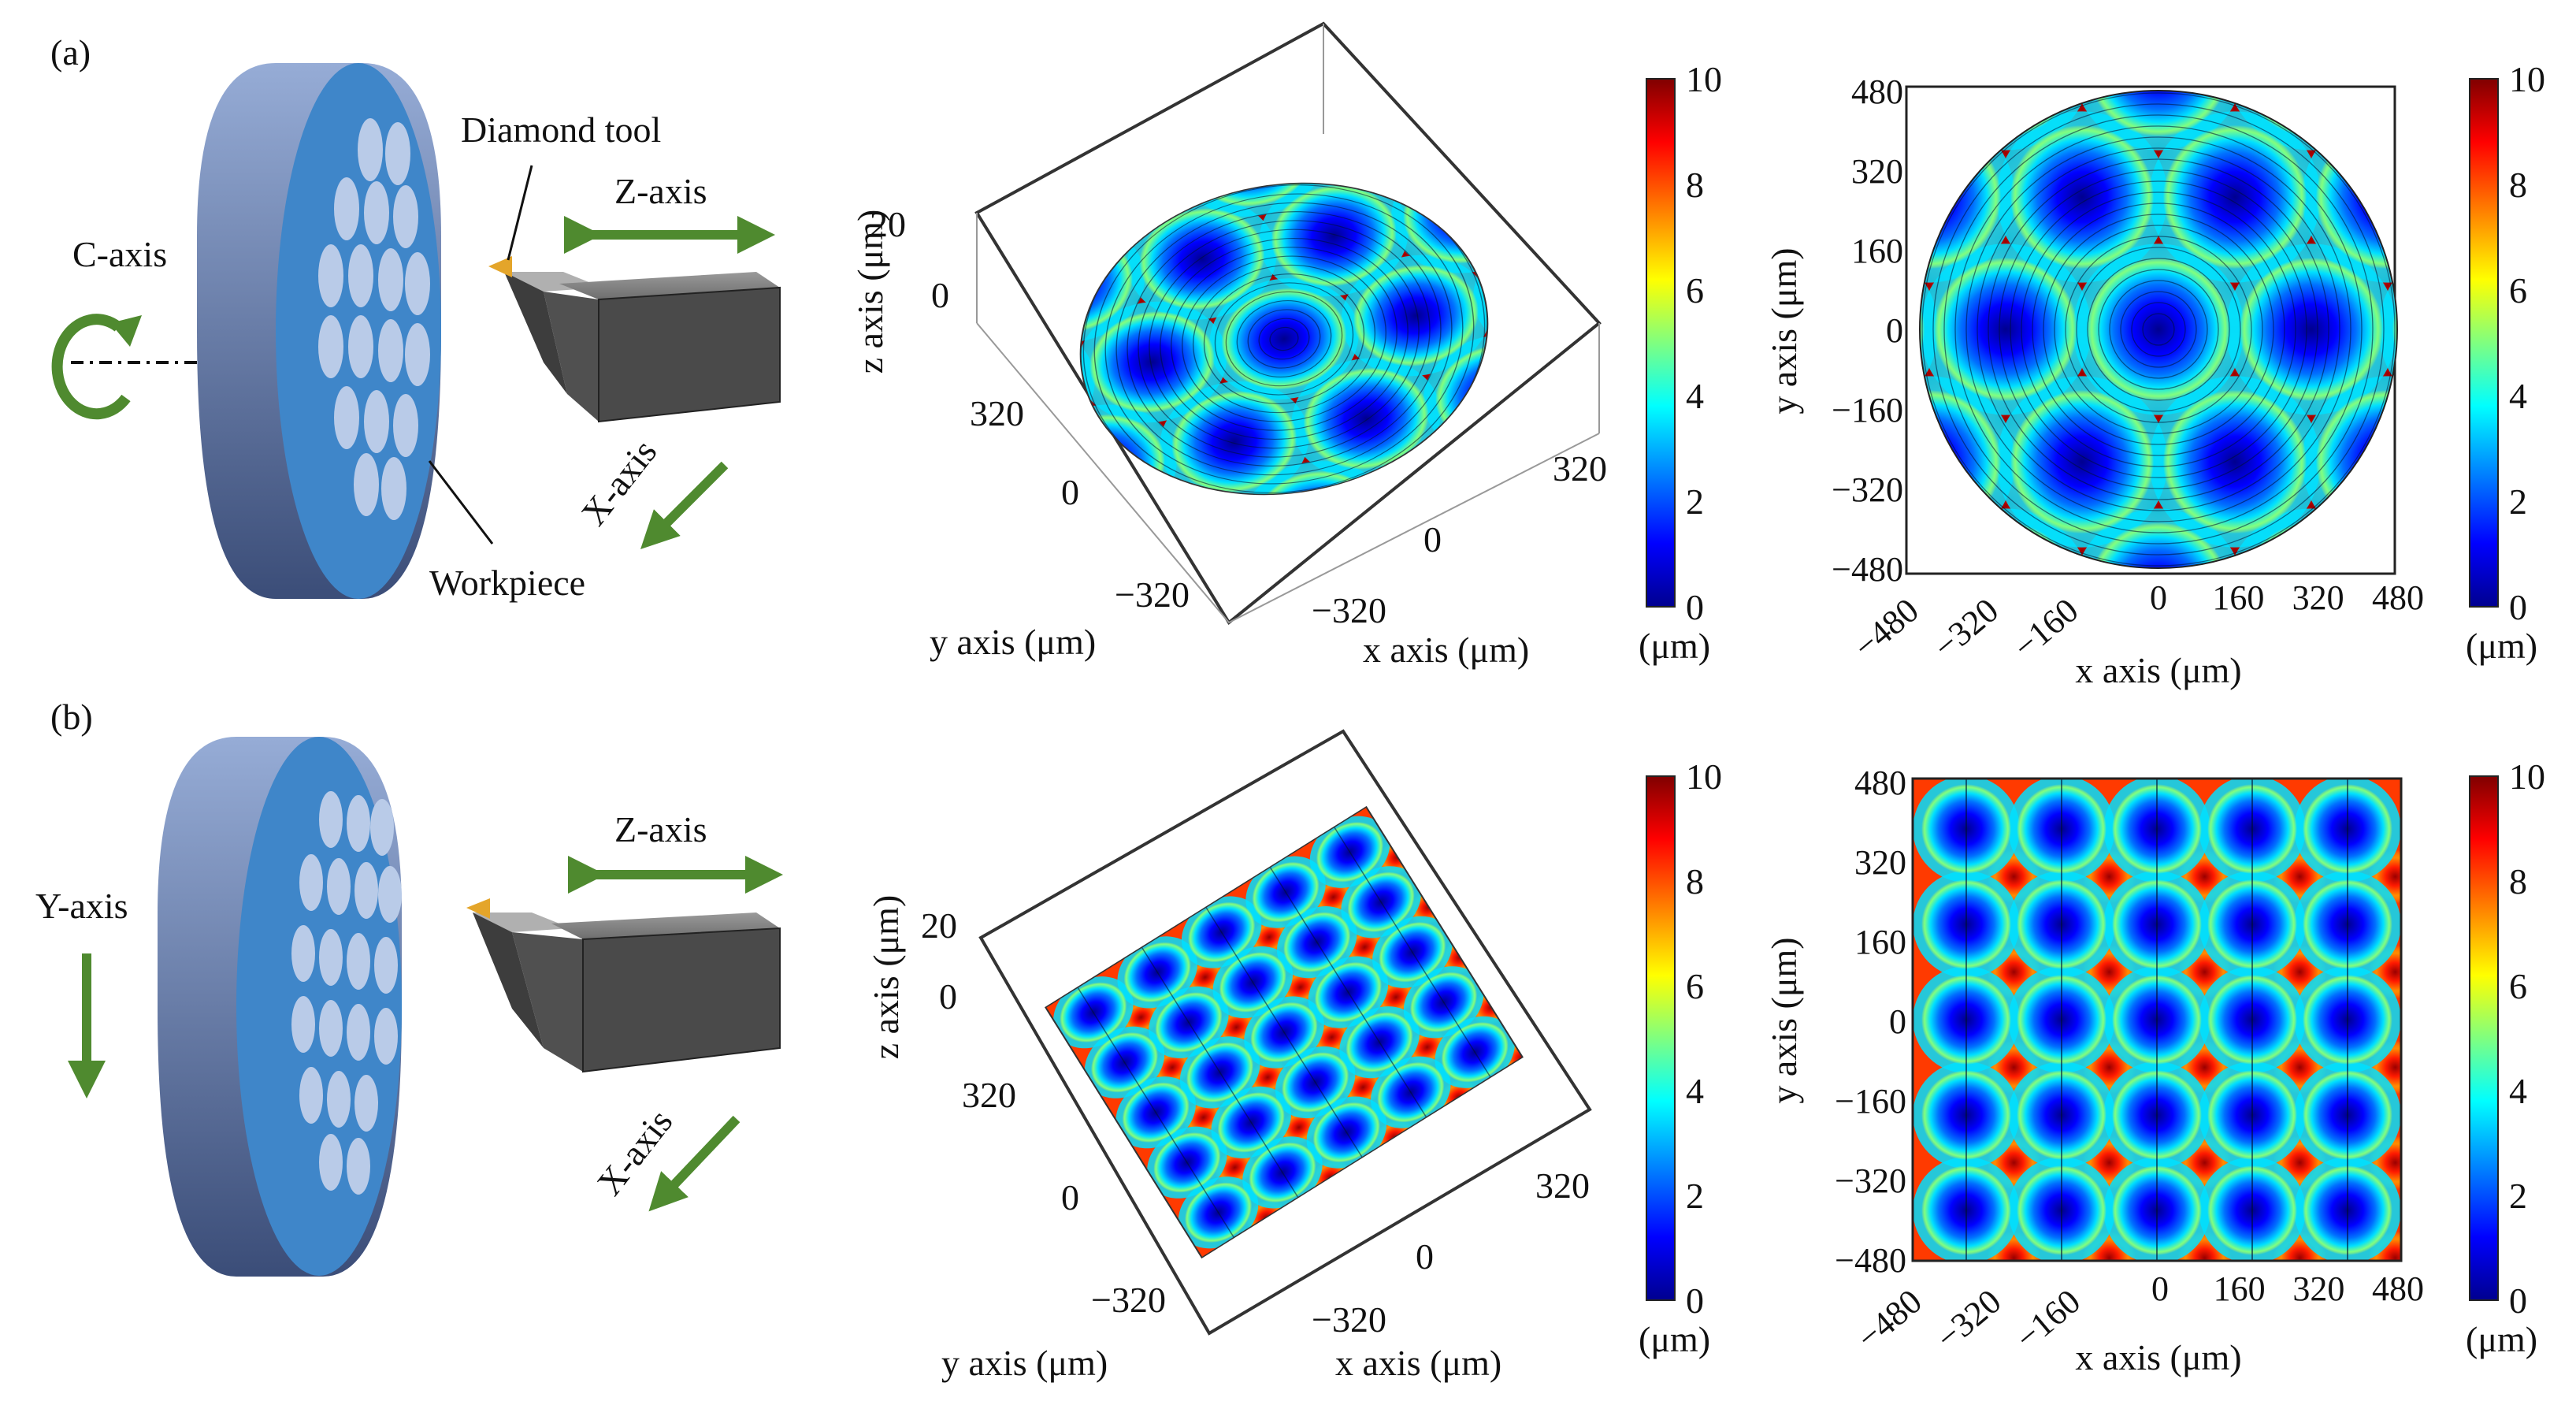 The width and height of the screenshot is (2576, 1405). Describe the element at coordinates (2398, 597) in the screenshot. I see `map-xtick-label: 480` at that location.